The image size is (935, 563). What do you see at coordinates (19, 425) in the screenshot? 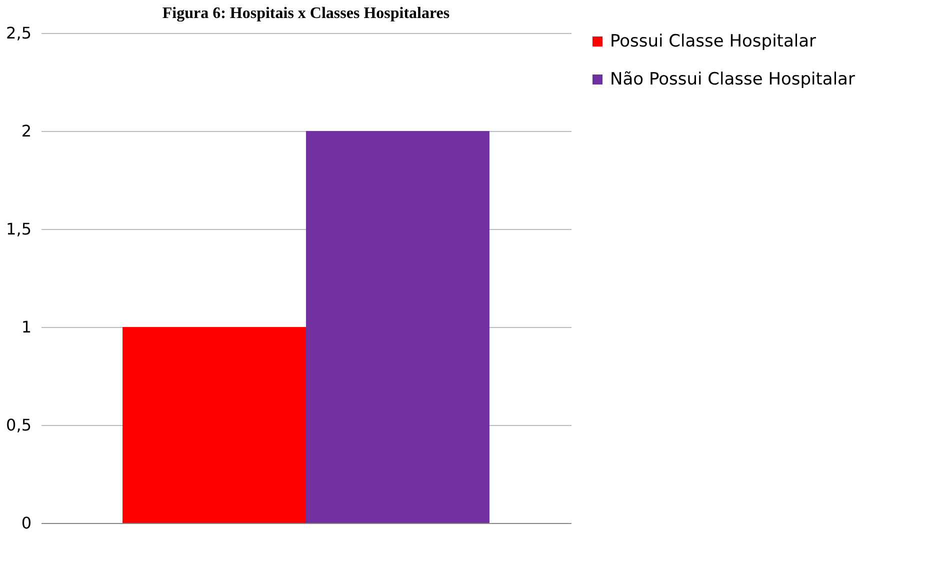
I see `y-tick-label: 0,5` at bounding box center [19, 425].